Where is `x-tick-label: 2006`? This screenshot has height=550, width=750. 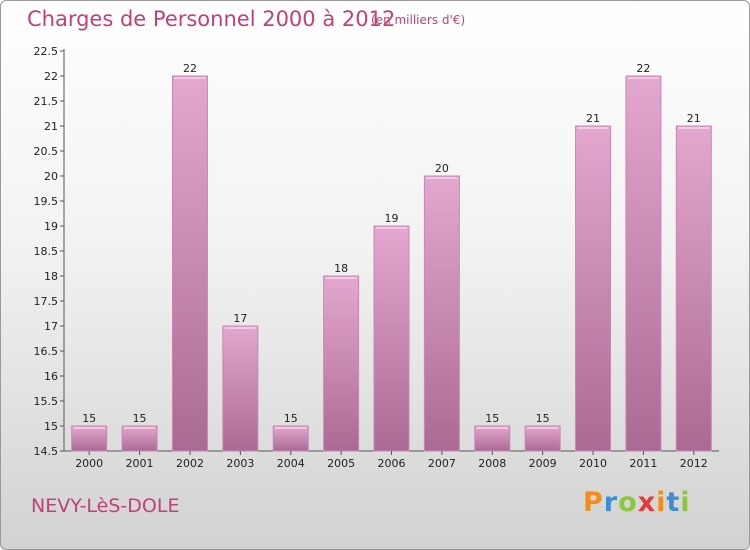
x-tick-label: 2006 is located at coordinates (392, 463).